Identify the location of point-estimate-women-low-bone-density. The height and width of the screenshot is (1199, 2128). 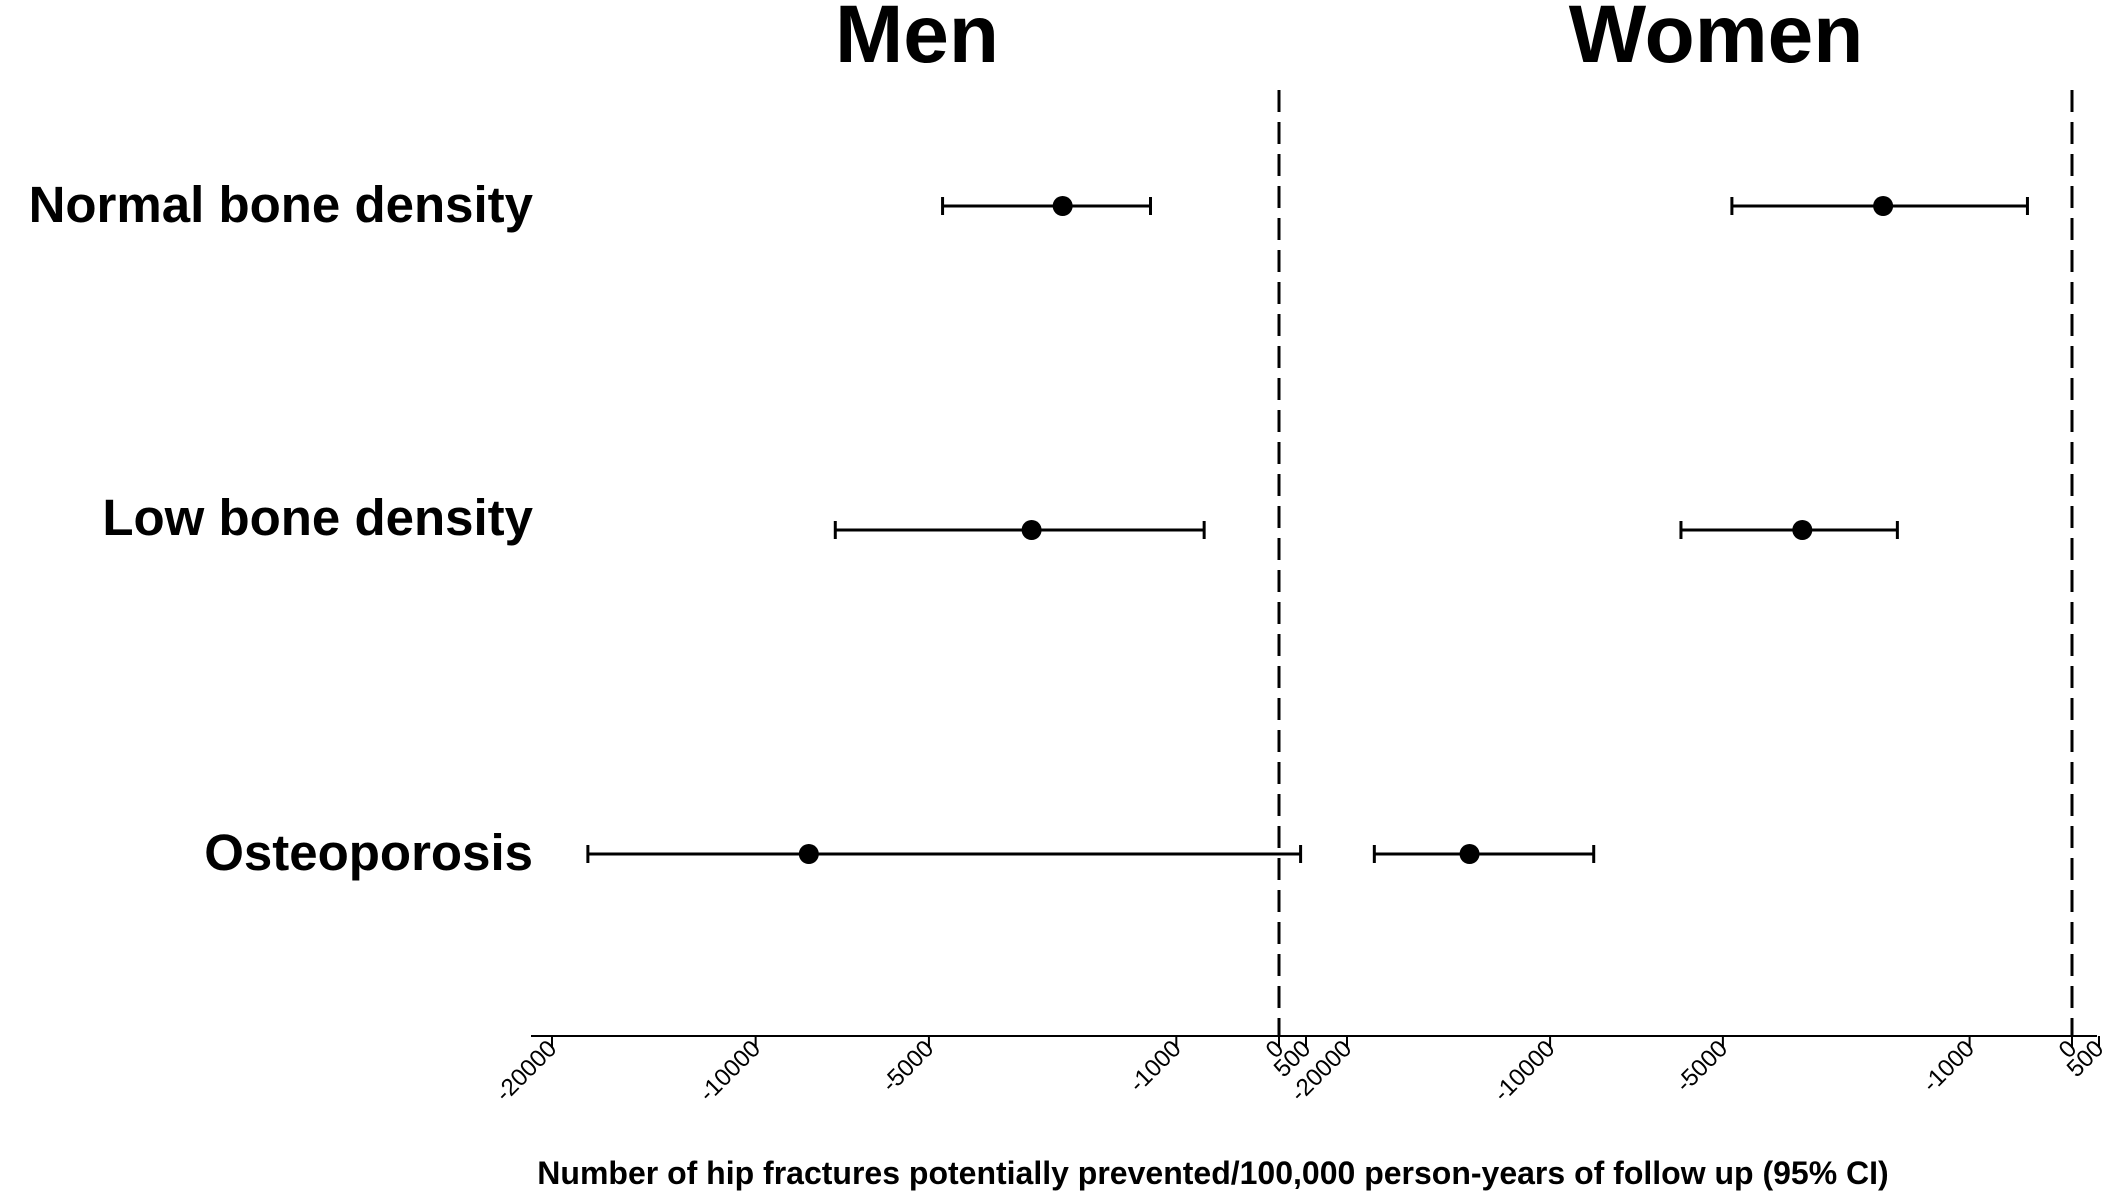
(1802, 530).